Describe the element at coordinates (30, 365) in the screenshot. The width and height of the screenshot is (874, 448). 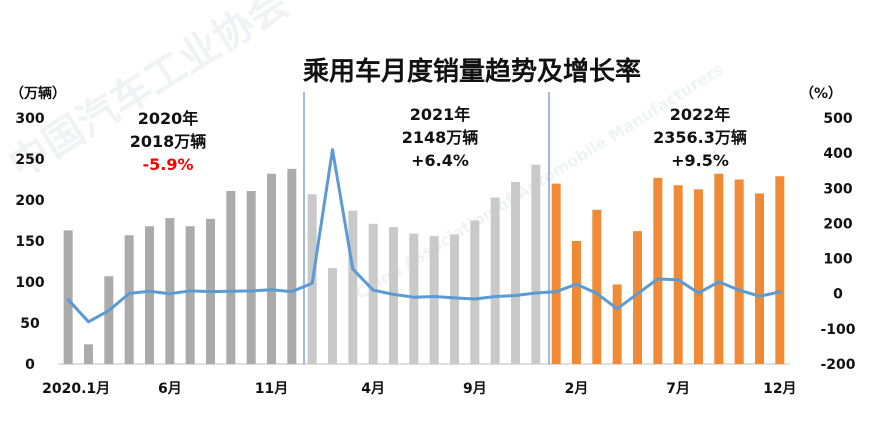
I see `left-tick-label: 0` at that location.